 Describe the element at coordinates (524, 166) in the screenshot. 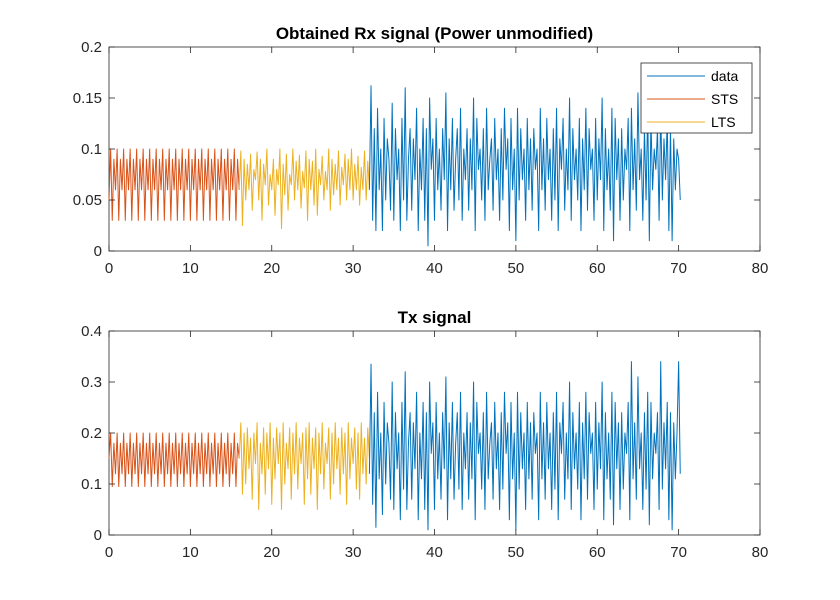

I see `rx-series-line-data` at that location.